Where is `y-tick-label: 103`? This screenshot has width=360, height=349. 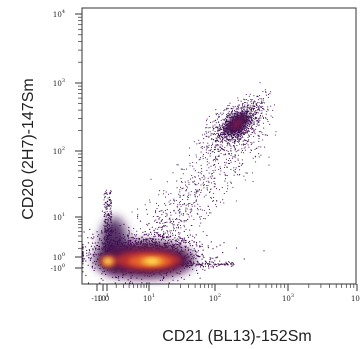
y-tick-label: 103 is located at coordinates (59, 83).